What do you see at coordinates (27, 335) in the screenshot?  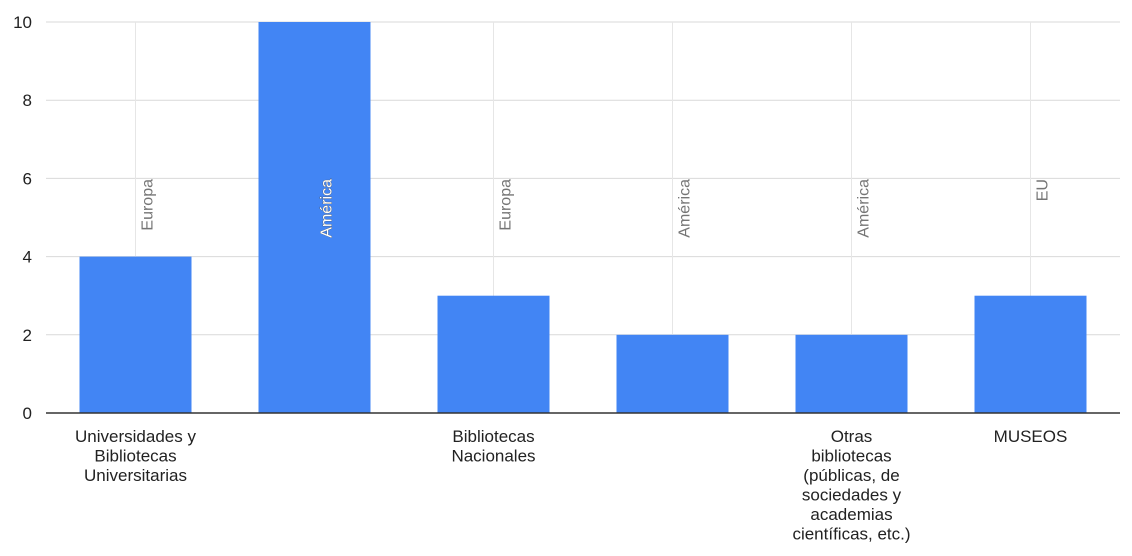 I see `y-tick-label: 2` at bounding box center [27, 335].